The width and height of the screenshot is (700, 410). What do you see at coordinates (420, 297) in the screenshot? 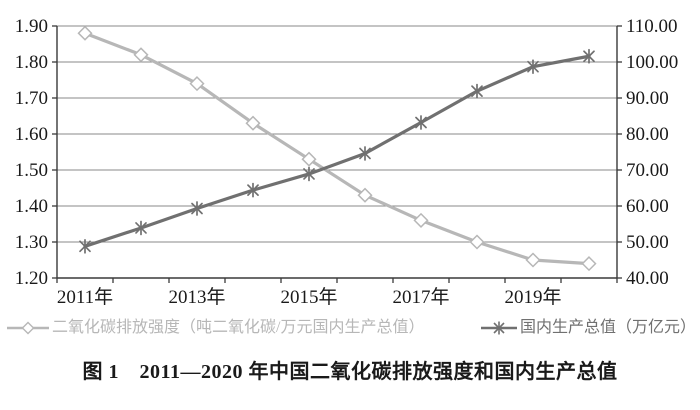
I see `x-axis-tick-label: 2017年` at bounding box center [420, 297].